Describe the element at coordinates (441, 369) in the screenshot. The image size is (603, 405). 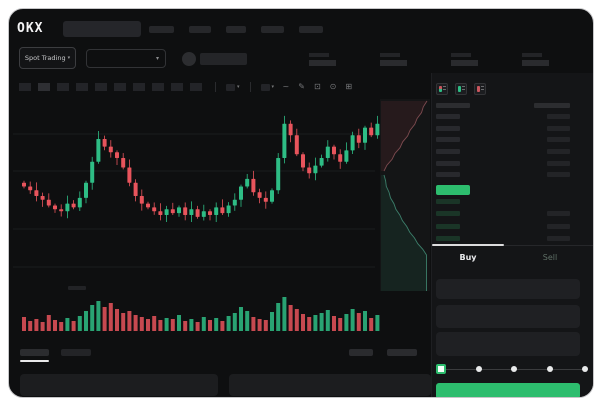
I see `slider-handle-0pct` at that location.